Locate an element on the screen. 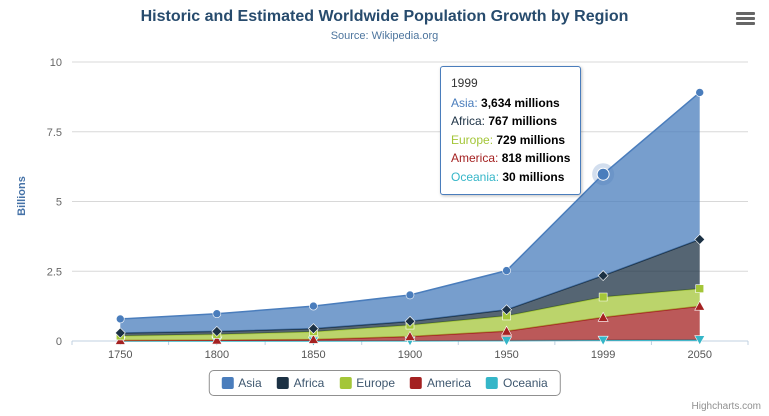 The width and height of the screenshot is (769, 416). legend-label: Africa is located at coordinates (309, 383).